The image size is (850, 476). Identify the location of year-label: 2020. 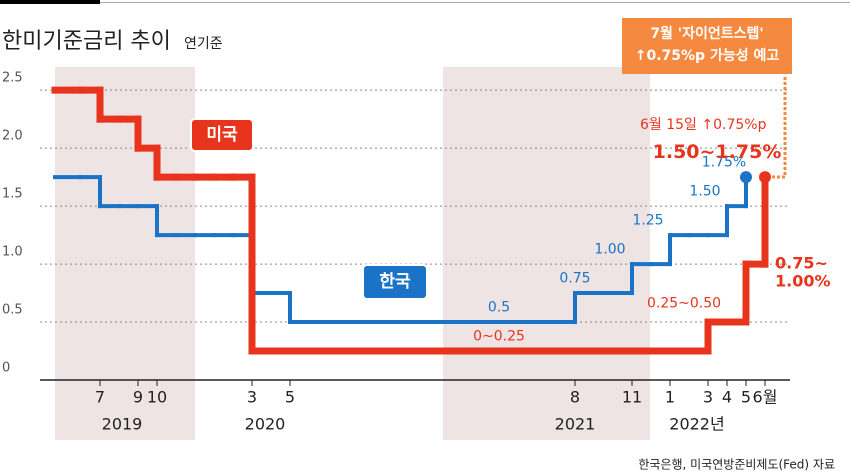
(265, 424).